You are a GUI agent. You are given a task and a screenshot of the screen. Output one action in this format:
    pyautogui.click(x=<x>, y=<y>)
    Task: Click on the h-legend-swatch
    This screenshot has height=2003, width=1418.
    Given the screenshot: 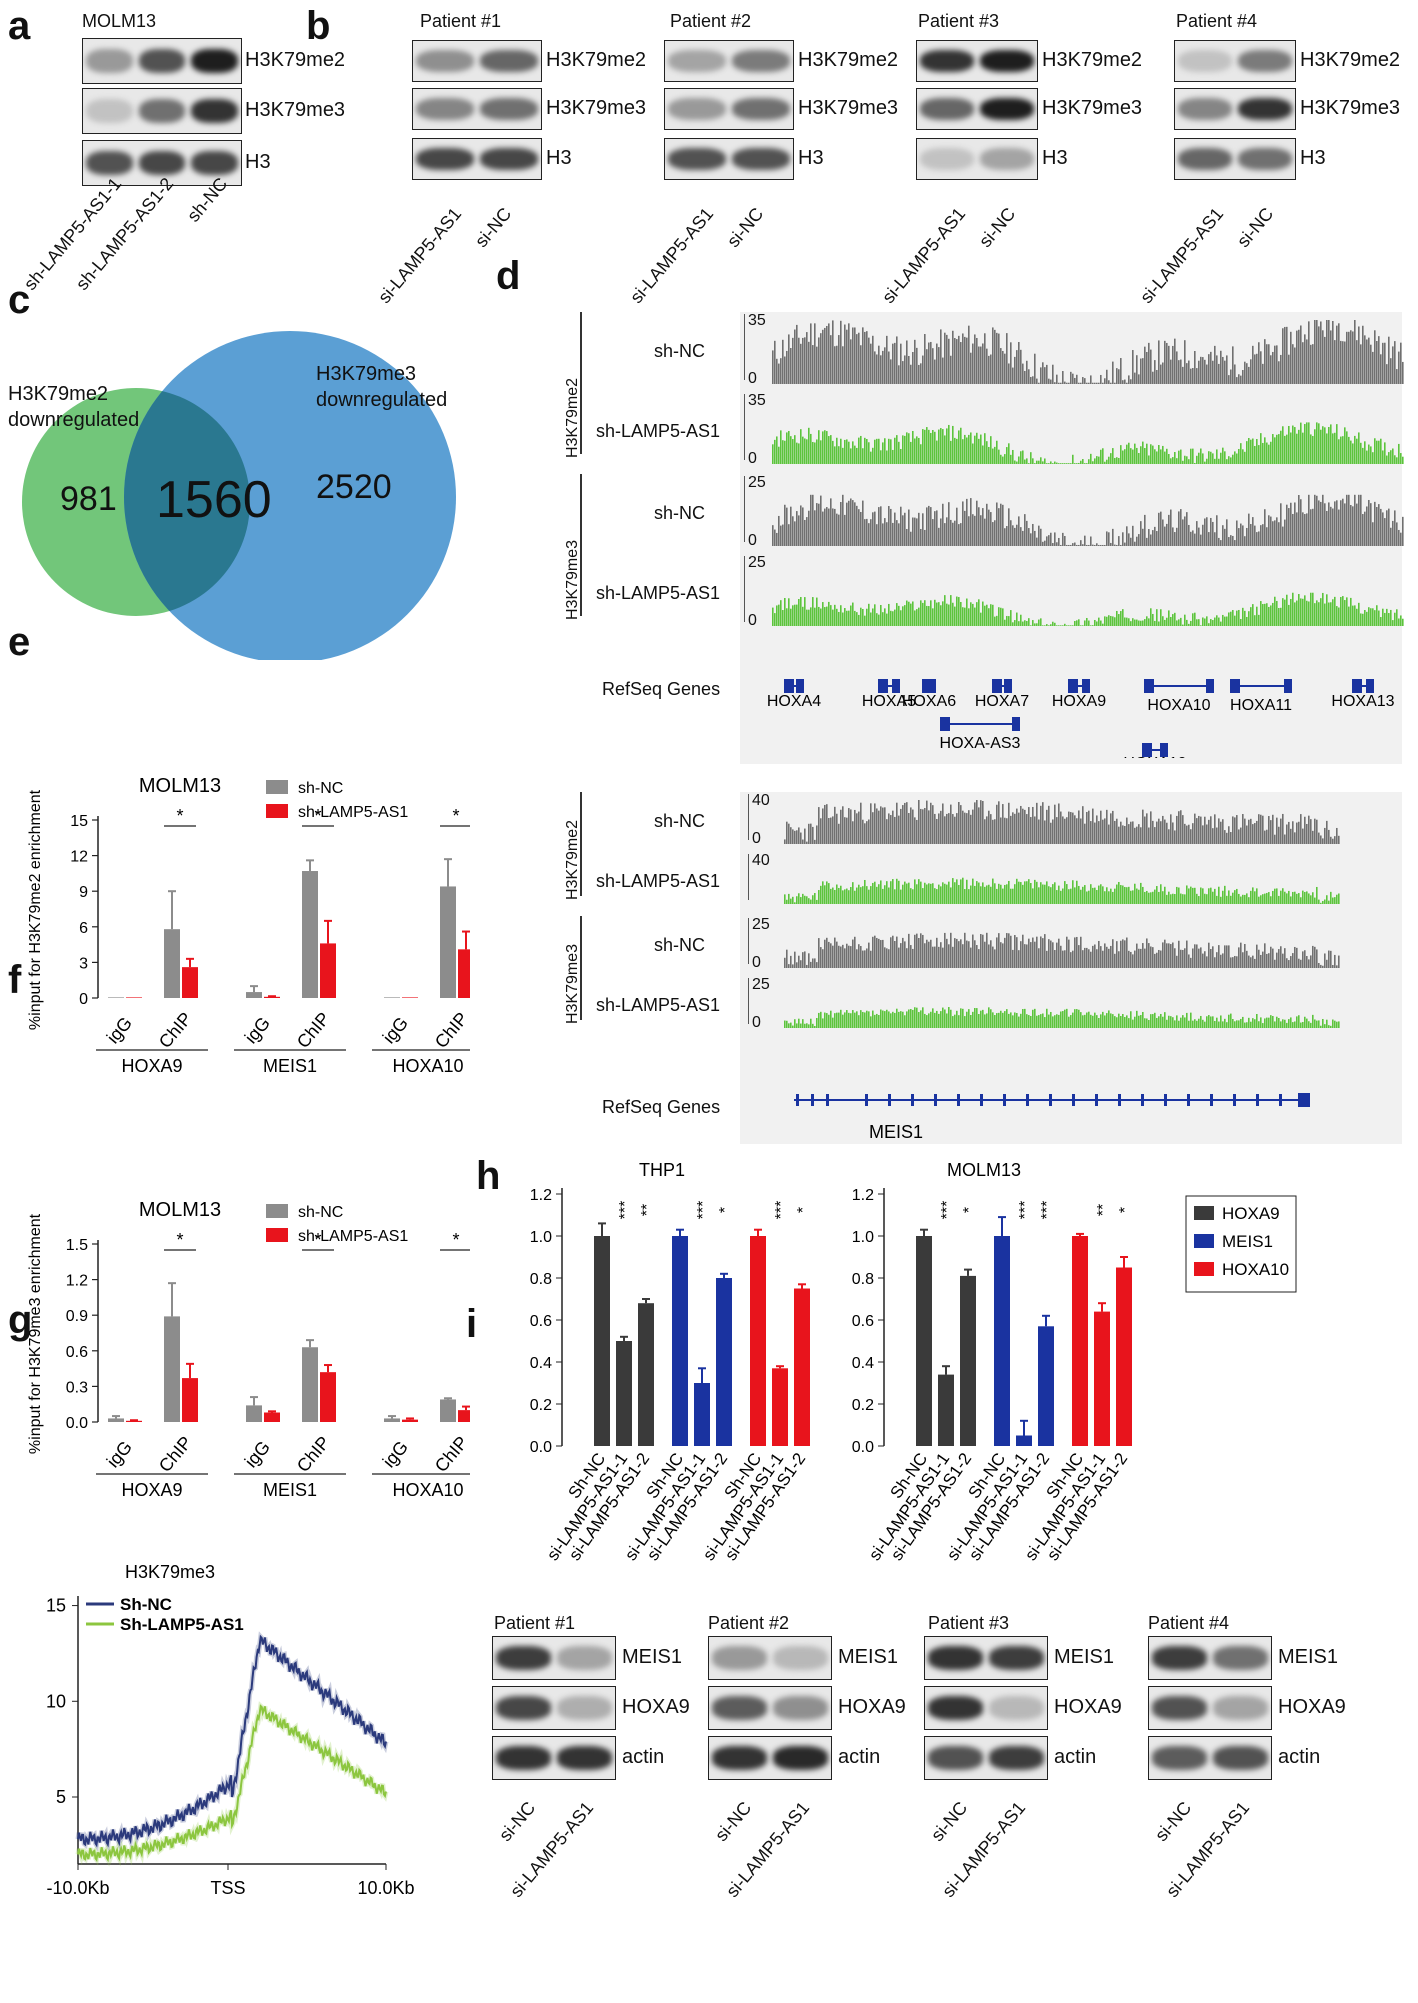 What is the action you would take?
    pyautogui.click(x=1204, y=1213)
    